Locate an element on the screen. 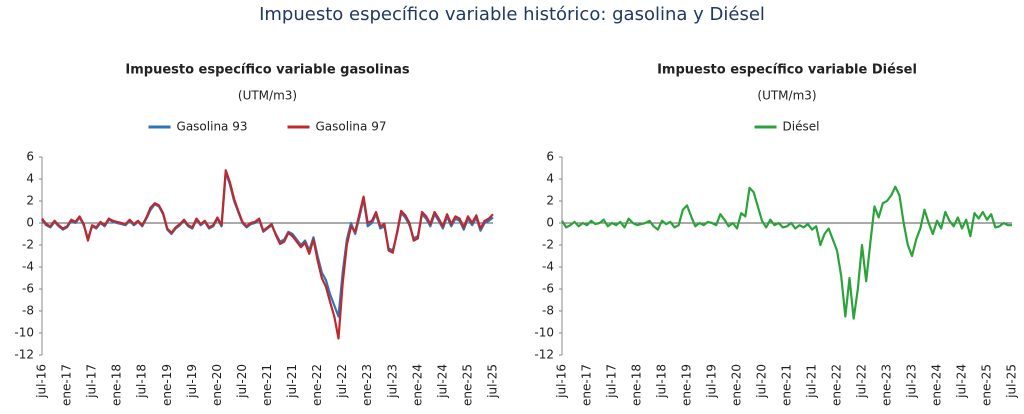 This screenshot has width=1024, height=414. chart-title: Impuesto específico variable Diésel is located at coordinates (787, 70).